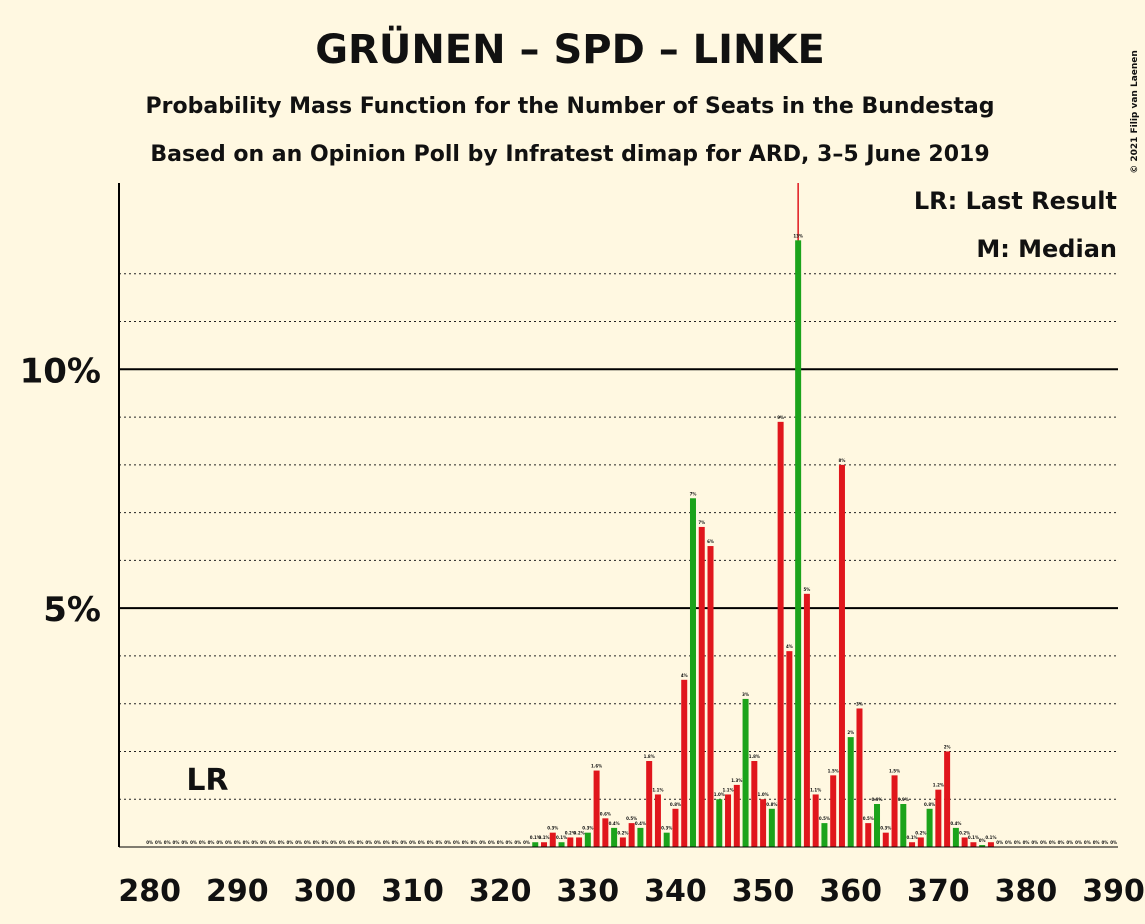 This screenshot has width=1145, height=924. What do you see at coordinates (570, 49) in the screenshot?
I see `chart-title: GRÜNEN – SPD – LINKE` at bounding box center [570, 49].